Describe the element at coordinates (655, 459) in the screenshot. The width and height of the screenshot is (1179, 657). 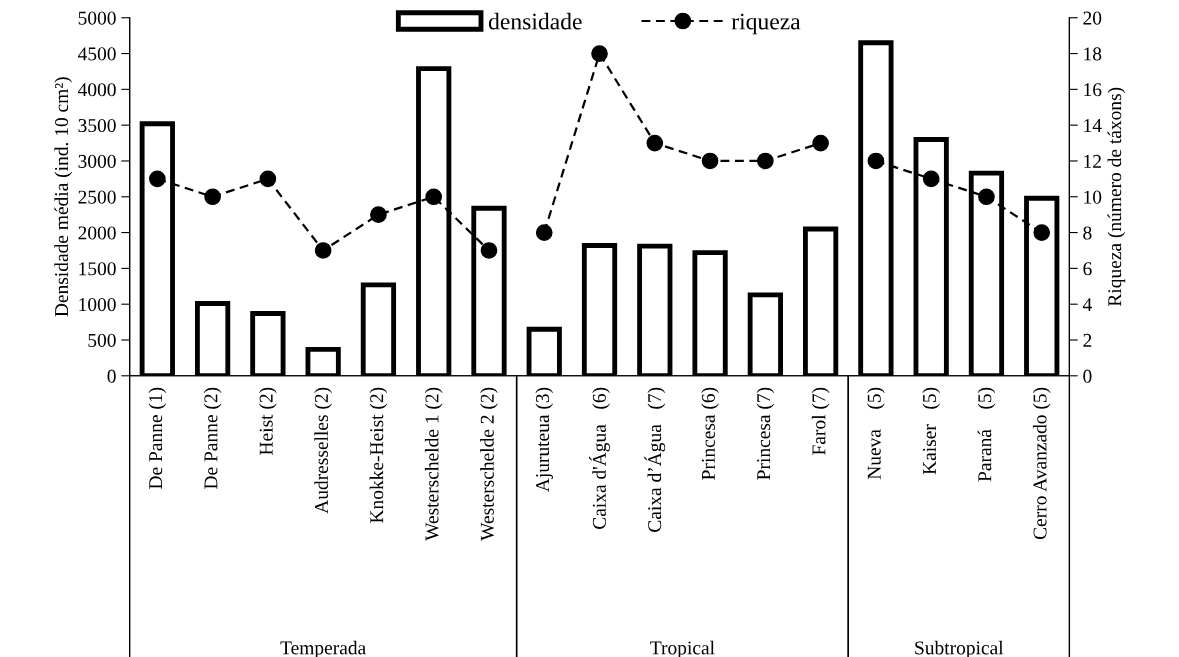
I see `x-tick-label: Caixa d’Água (7)` at that location.